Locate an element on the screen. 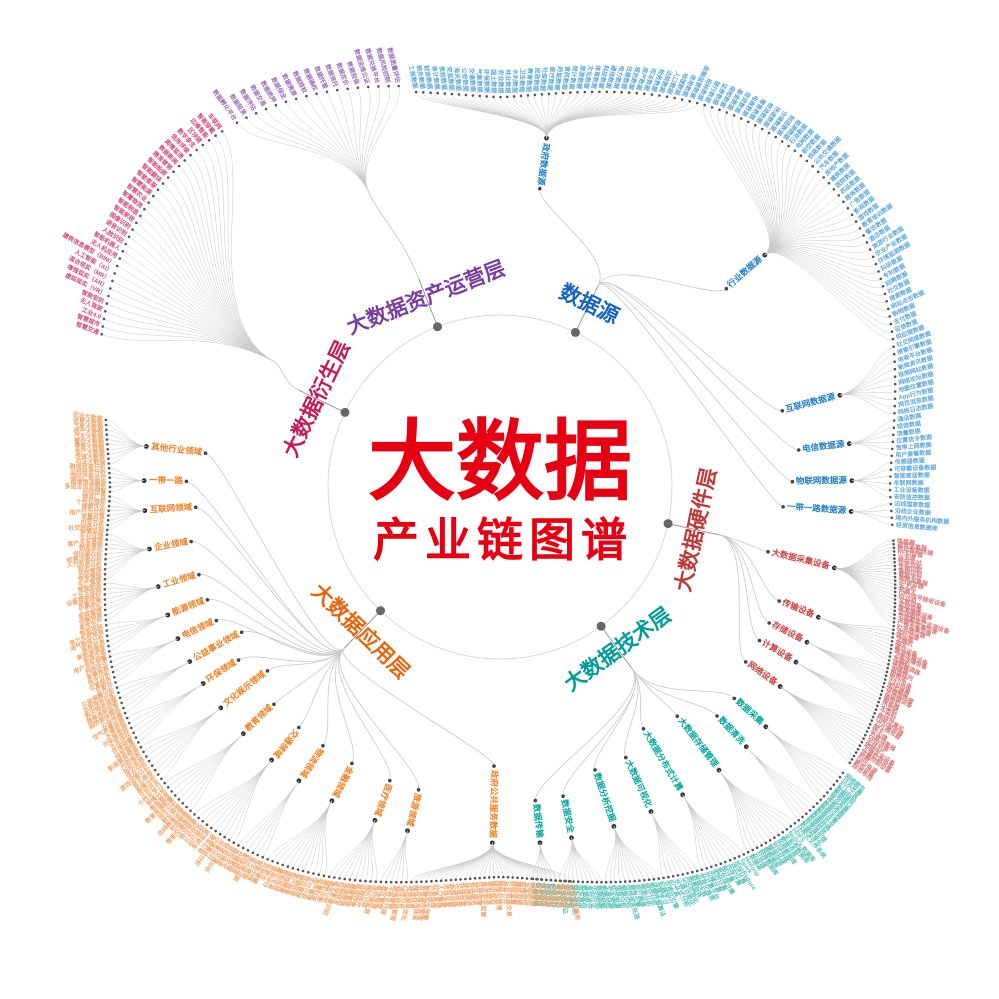 This screenshot has height=999, width=999. leaf-label: 短信数据 is located at coordinates (909, 425).